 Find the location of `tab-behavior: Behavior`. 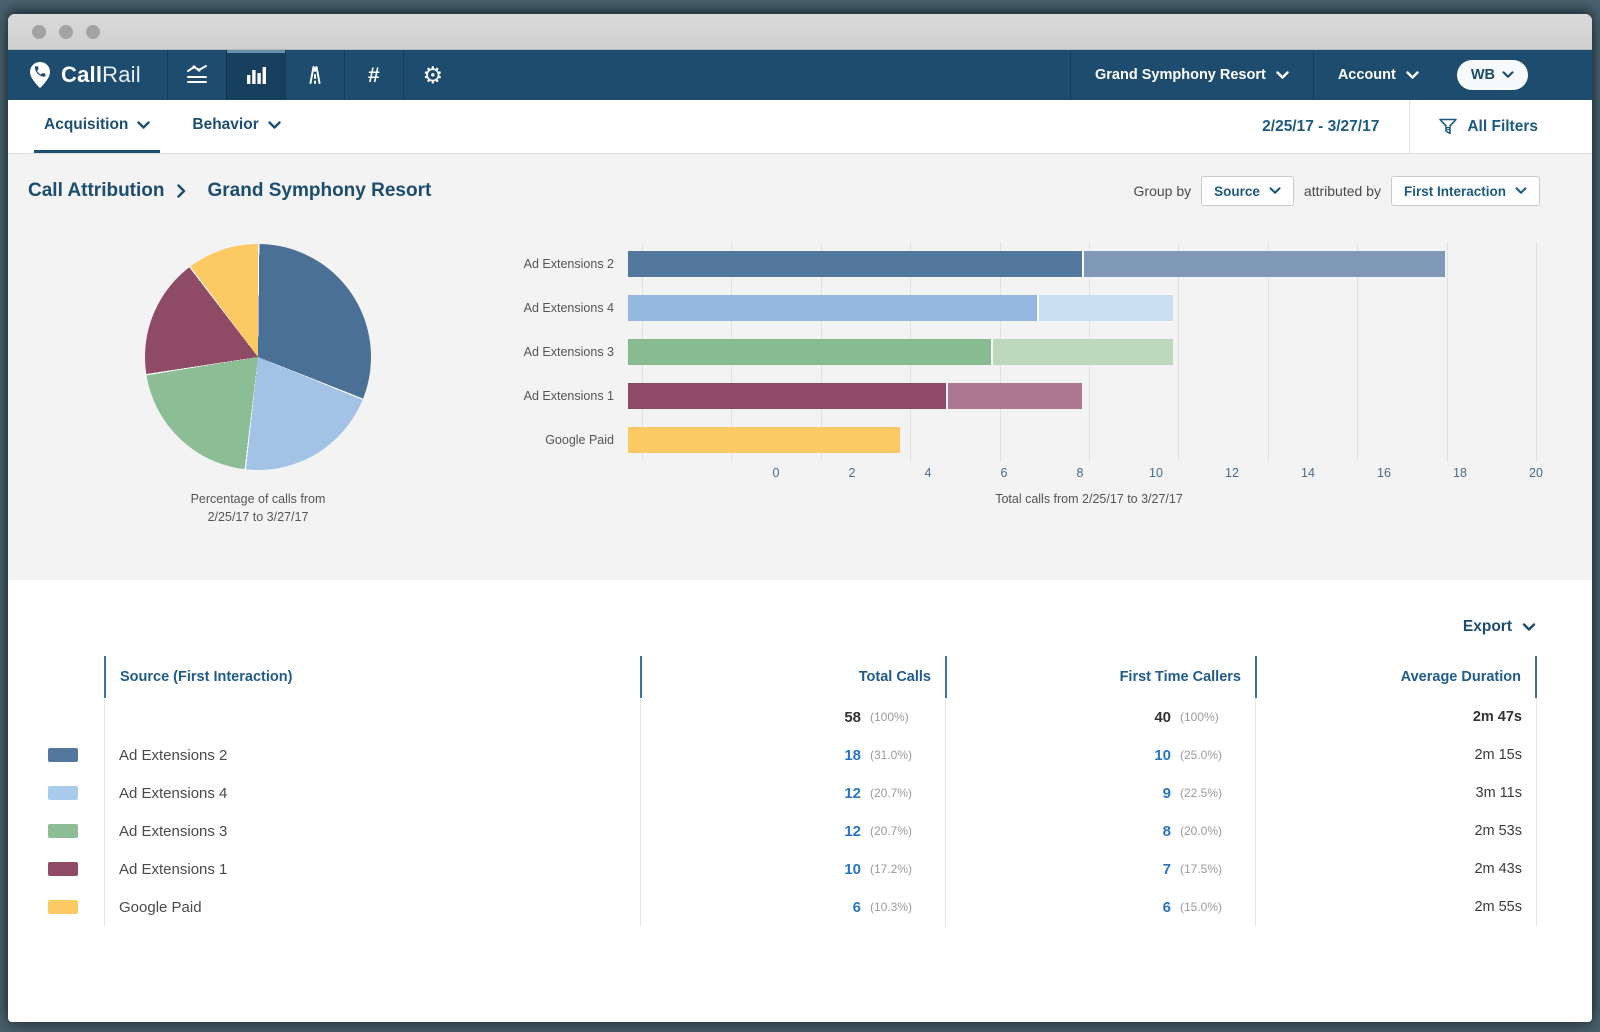

tab-behavior: Behavior is located at coordinates (236, 126).